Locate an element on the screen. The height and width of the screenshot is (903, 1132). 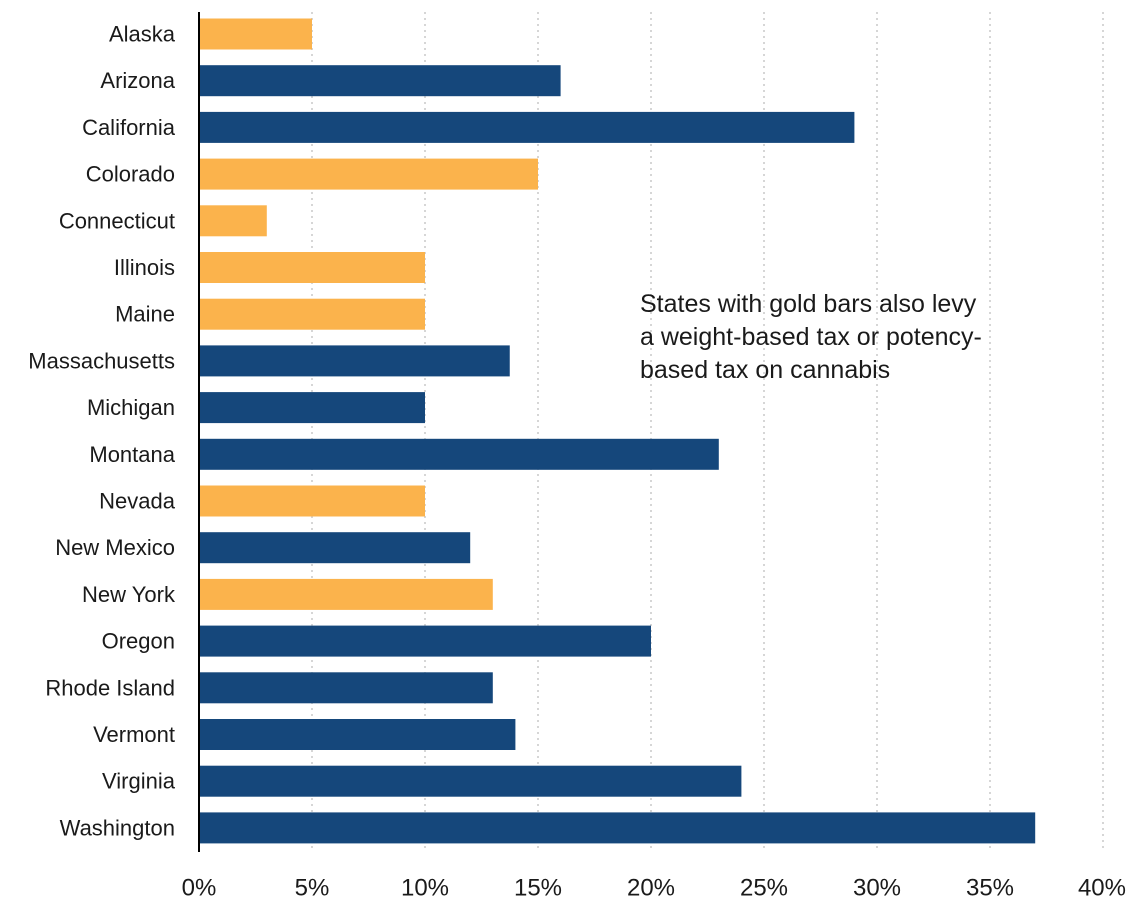
category-label-washington: Washington is located at coordinates (117, 827).